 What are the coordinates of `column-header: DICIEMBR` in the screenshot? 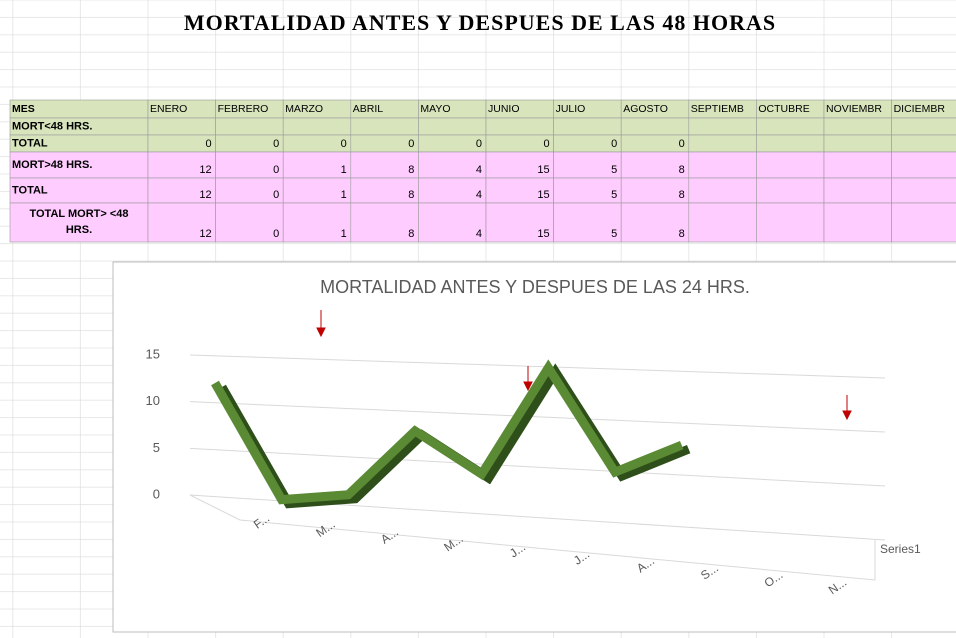 It's located at (920, 109).